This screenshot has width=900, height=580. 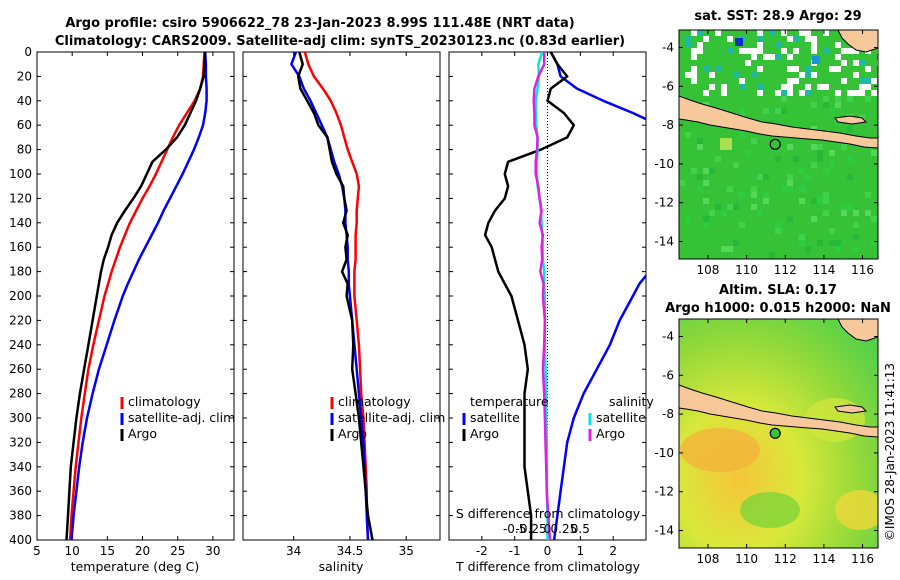 What do you see at coordinates (20, 394) in the screenshot?
I see `y-tick-label: 280` at bounding box center [20, 394].